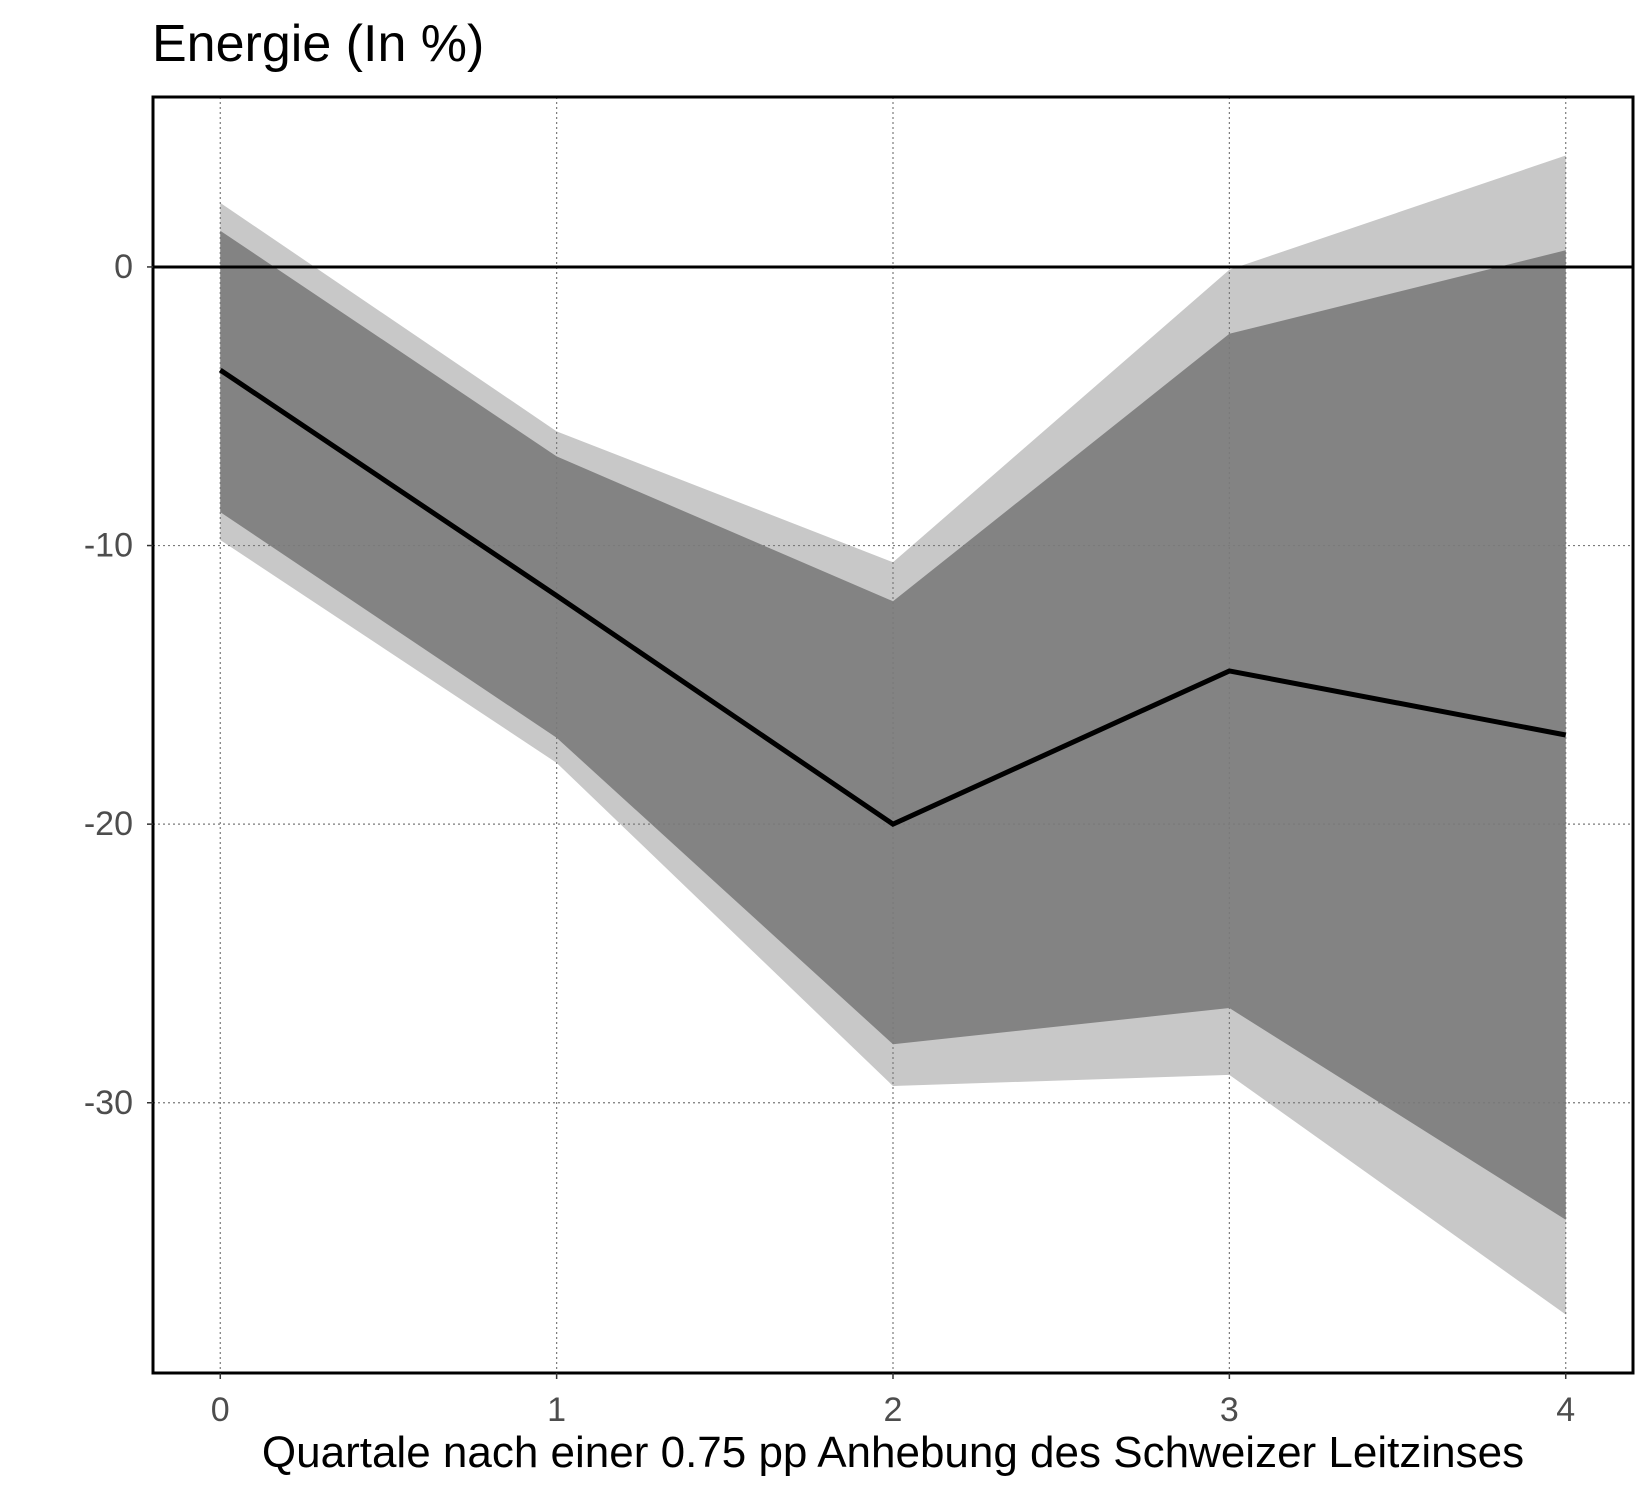  I want to click on y-tick-label: 0, so click(123, 267).